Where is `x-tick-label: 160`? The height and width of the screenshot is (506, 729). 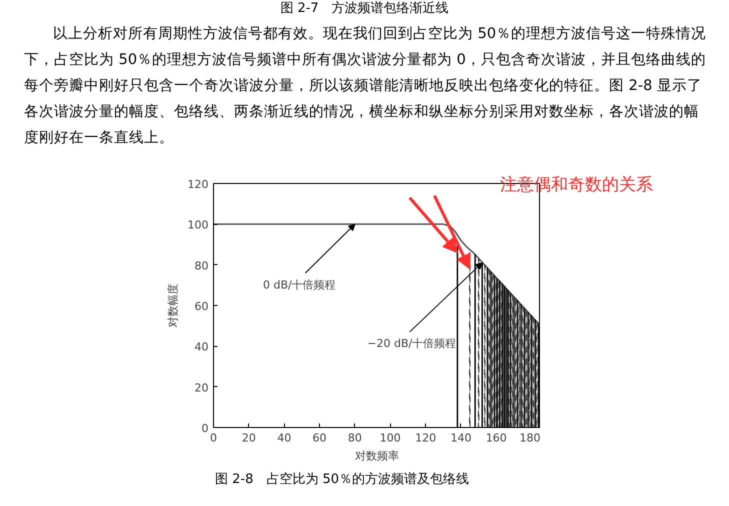 x-tick-label: 160 is located at coordinates (496, 438).